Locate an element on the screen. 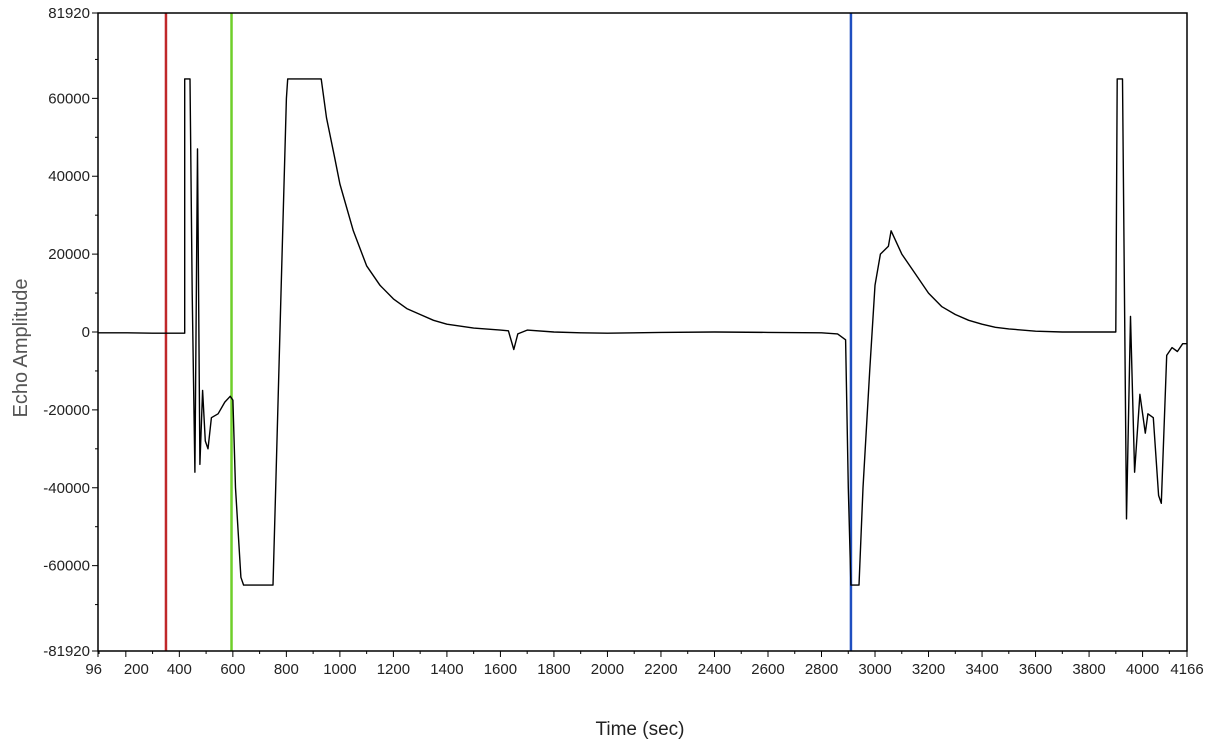 This screenshot has width=1212, height=747. x-tick-label: 2600 is located at coordinates (767, 669).